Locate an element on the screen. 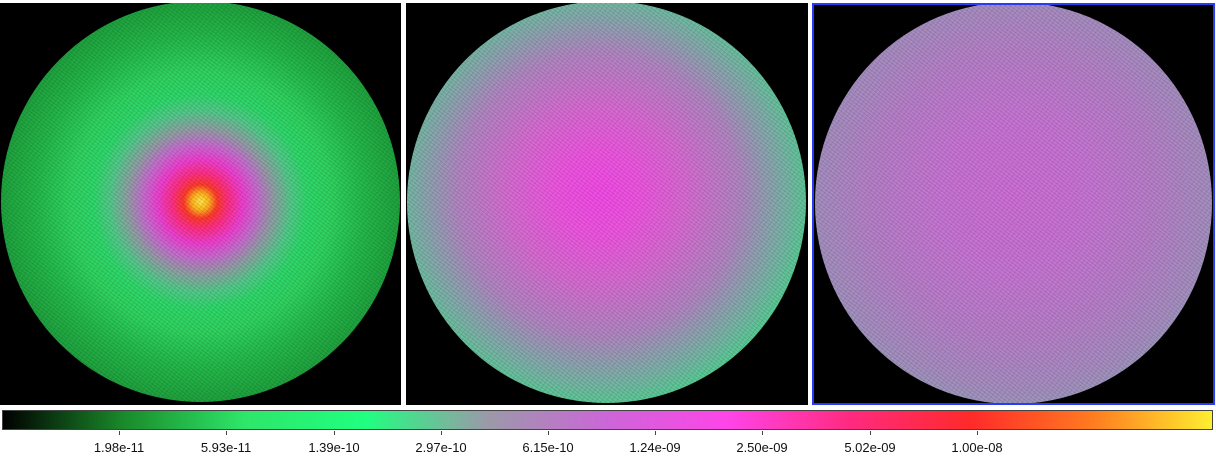 Image resolution: width=1216 pixels, height=458 pixels. colorbar-tick-label: 1.98e-11 is located at coordinates (119, 447).